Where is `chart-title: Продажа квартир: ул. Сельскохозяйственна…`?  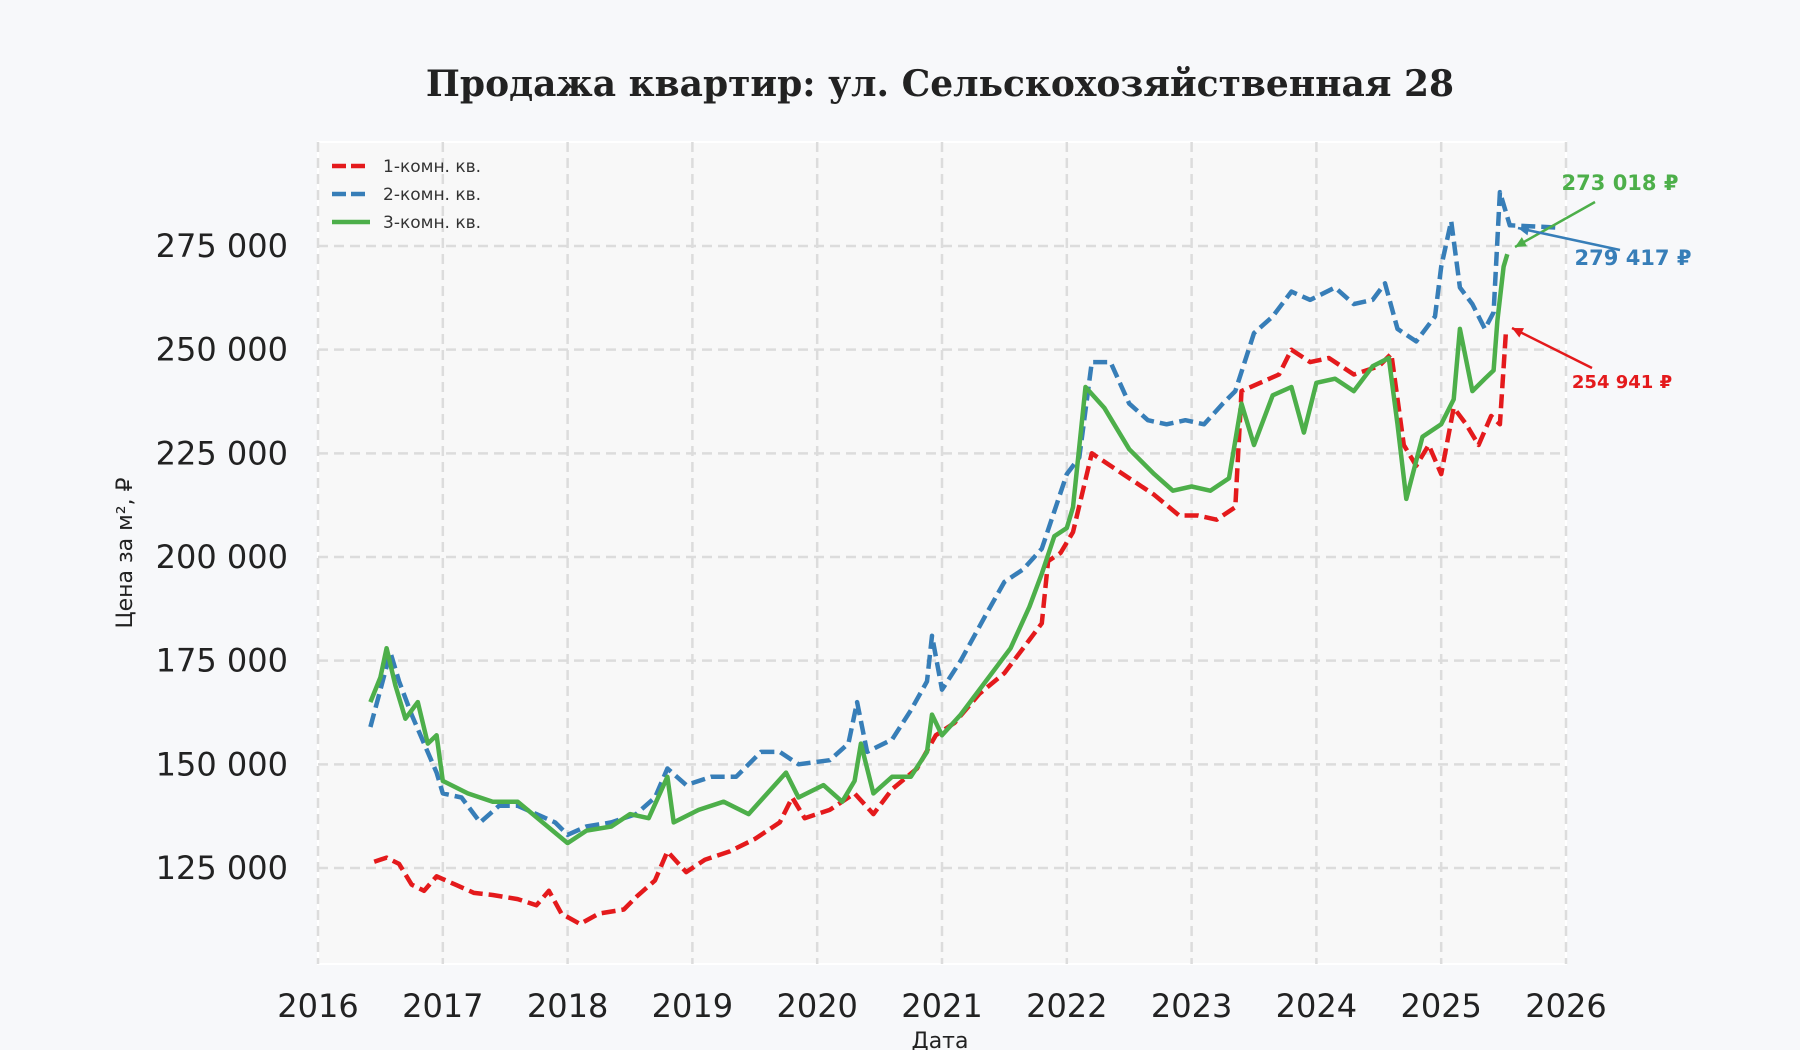 chart-title: Продажа квартир: ул. Сельскохозяйственна… is located at coordinates (940, 84).